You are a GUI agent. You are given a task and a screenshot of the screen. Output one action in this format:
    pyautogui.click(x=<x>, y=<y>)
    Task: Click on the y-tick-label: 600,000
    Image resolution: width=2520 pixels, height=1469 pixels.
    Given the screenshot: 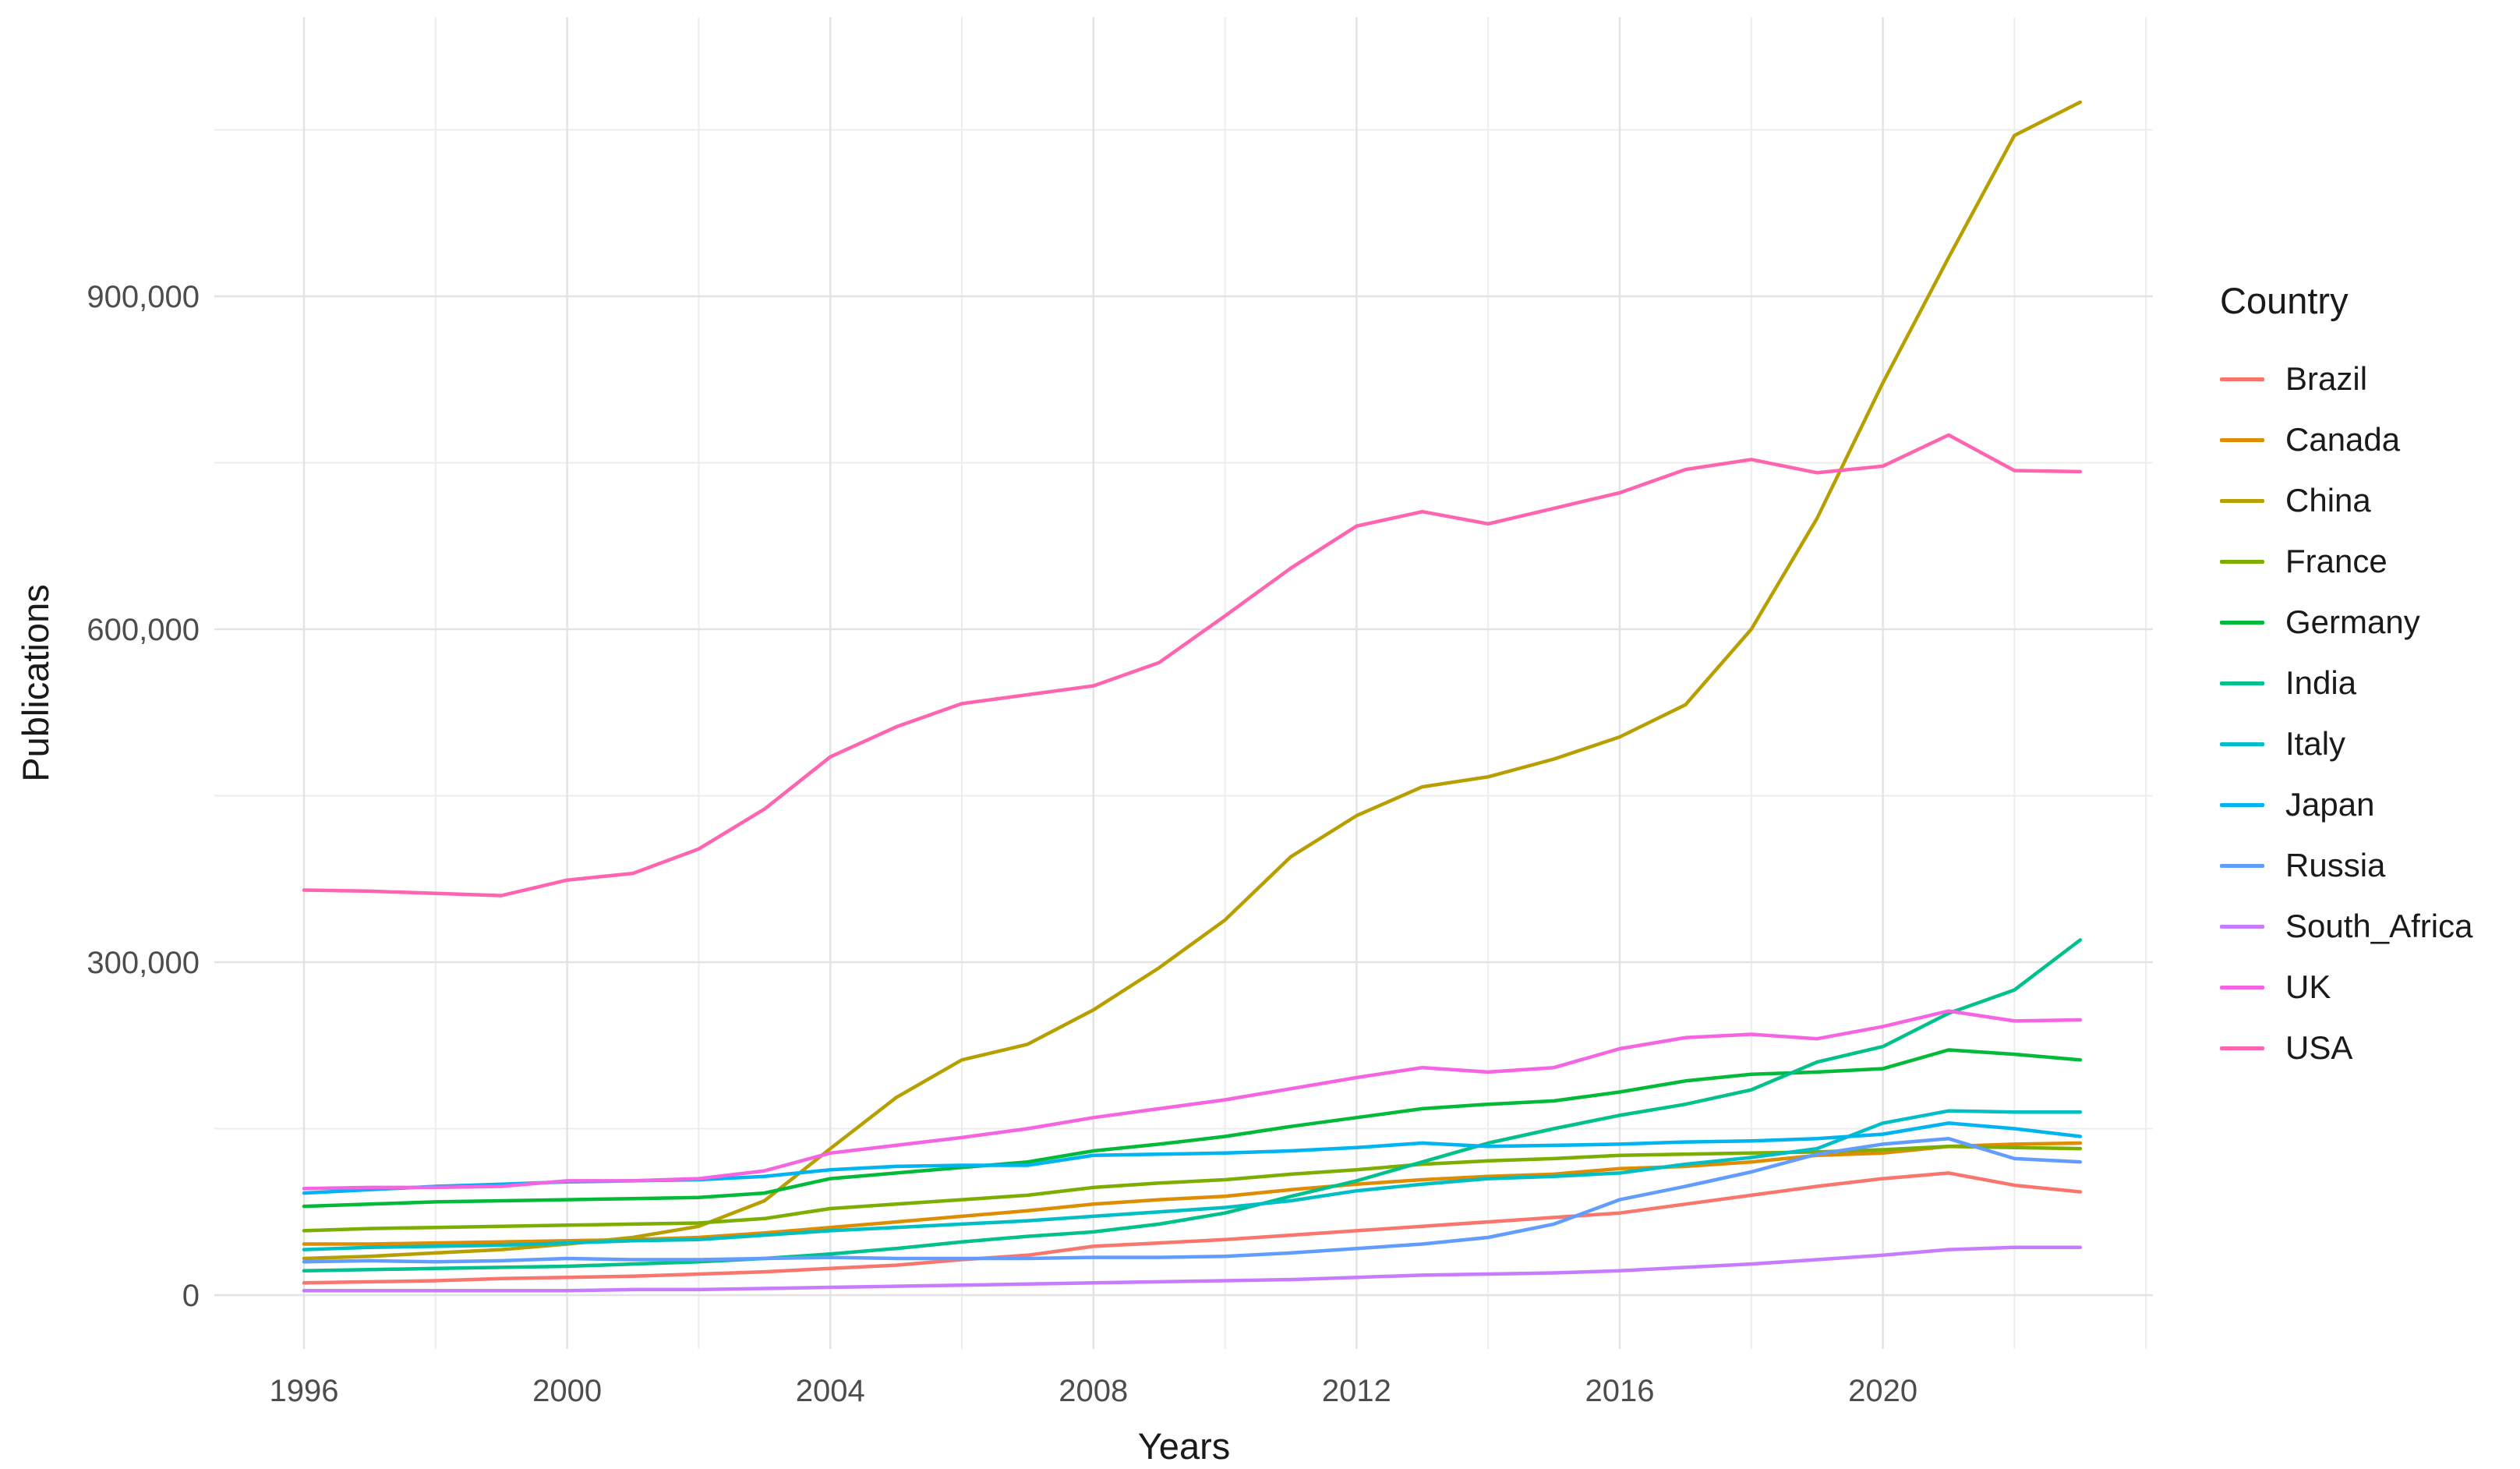 What is the action you would take?
    pyautogui.click(x=143, y=630)
    